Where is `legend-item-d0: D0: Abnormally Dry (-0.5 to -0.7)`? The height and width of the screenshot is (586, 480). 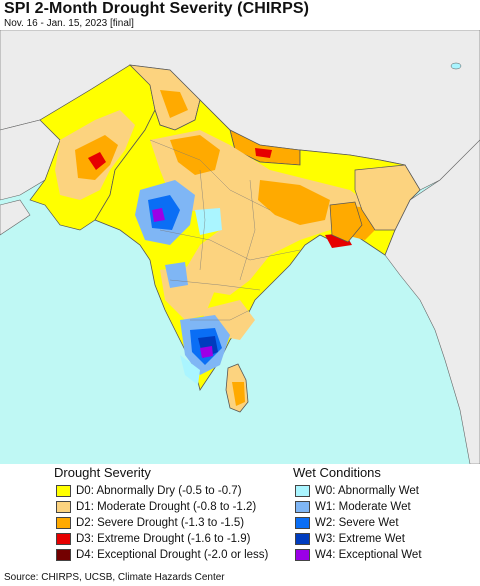 legend-item-d0: D0: Abnormally Dry (-0.5 to -0.7) is located at coordinates (149, 491).